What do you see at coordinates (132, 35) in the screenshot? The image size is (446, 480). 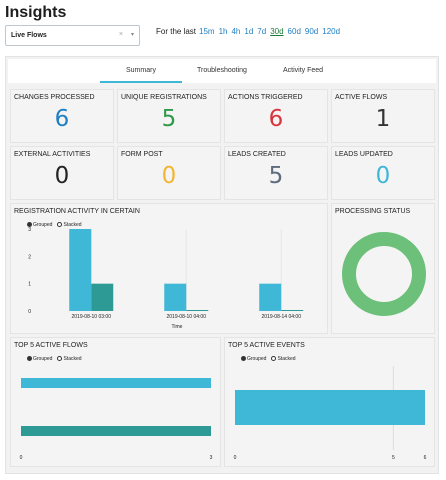 I see `chevron-down-icon: ▾` at bounding box center [132, 35].